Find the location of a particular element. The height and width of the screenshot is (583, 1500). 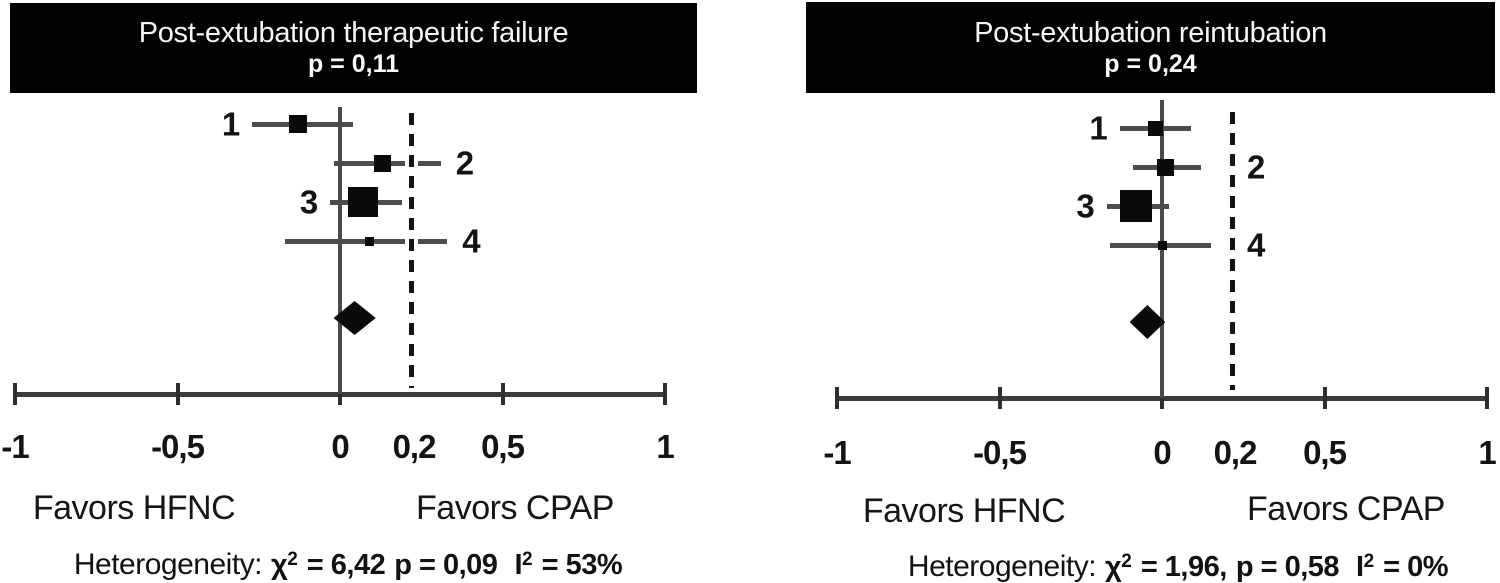

het-p-value: p = 0,09 is located at coordinates (446, 565).